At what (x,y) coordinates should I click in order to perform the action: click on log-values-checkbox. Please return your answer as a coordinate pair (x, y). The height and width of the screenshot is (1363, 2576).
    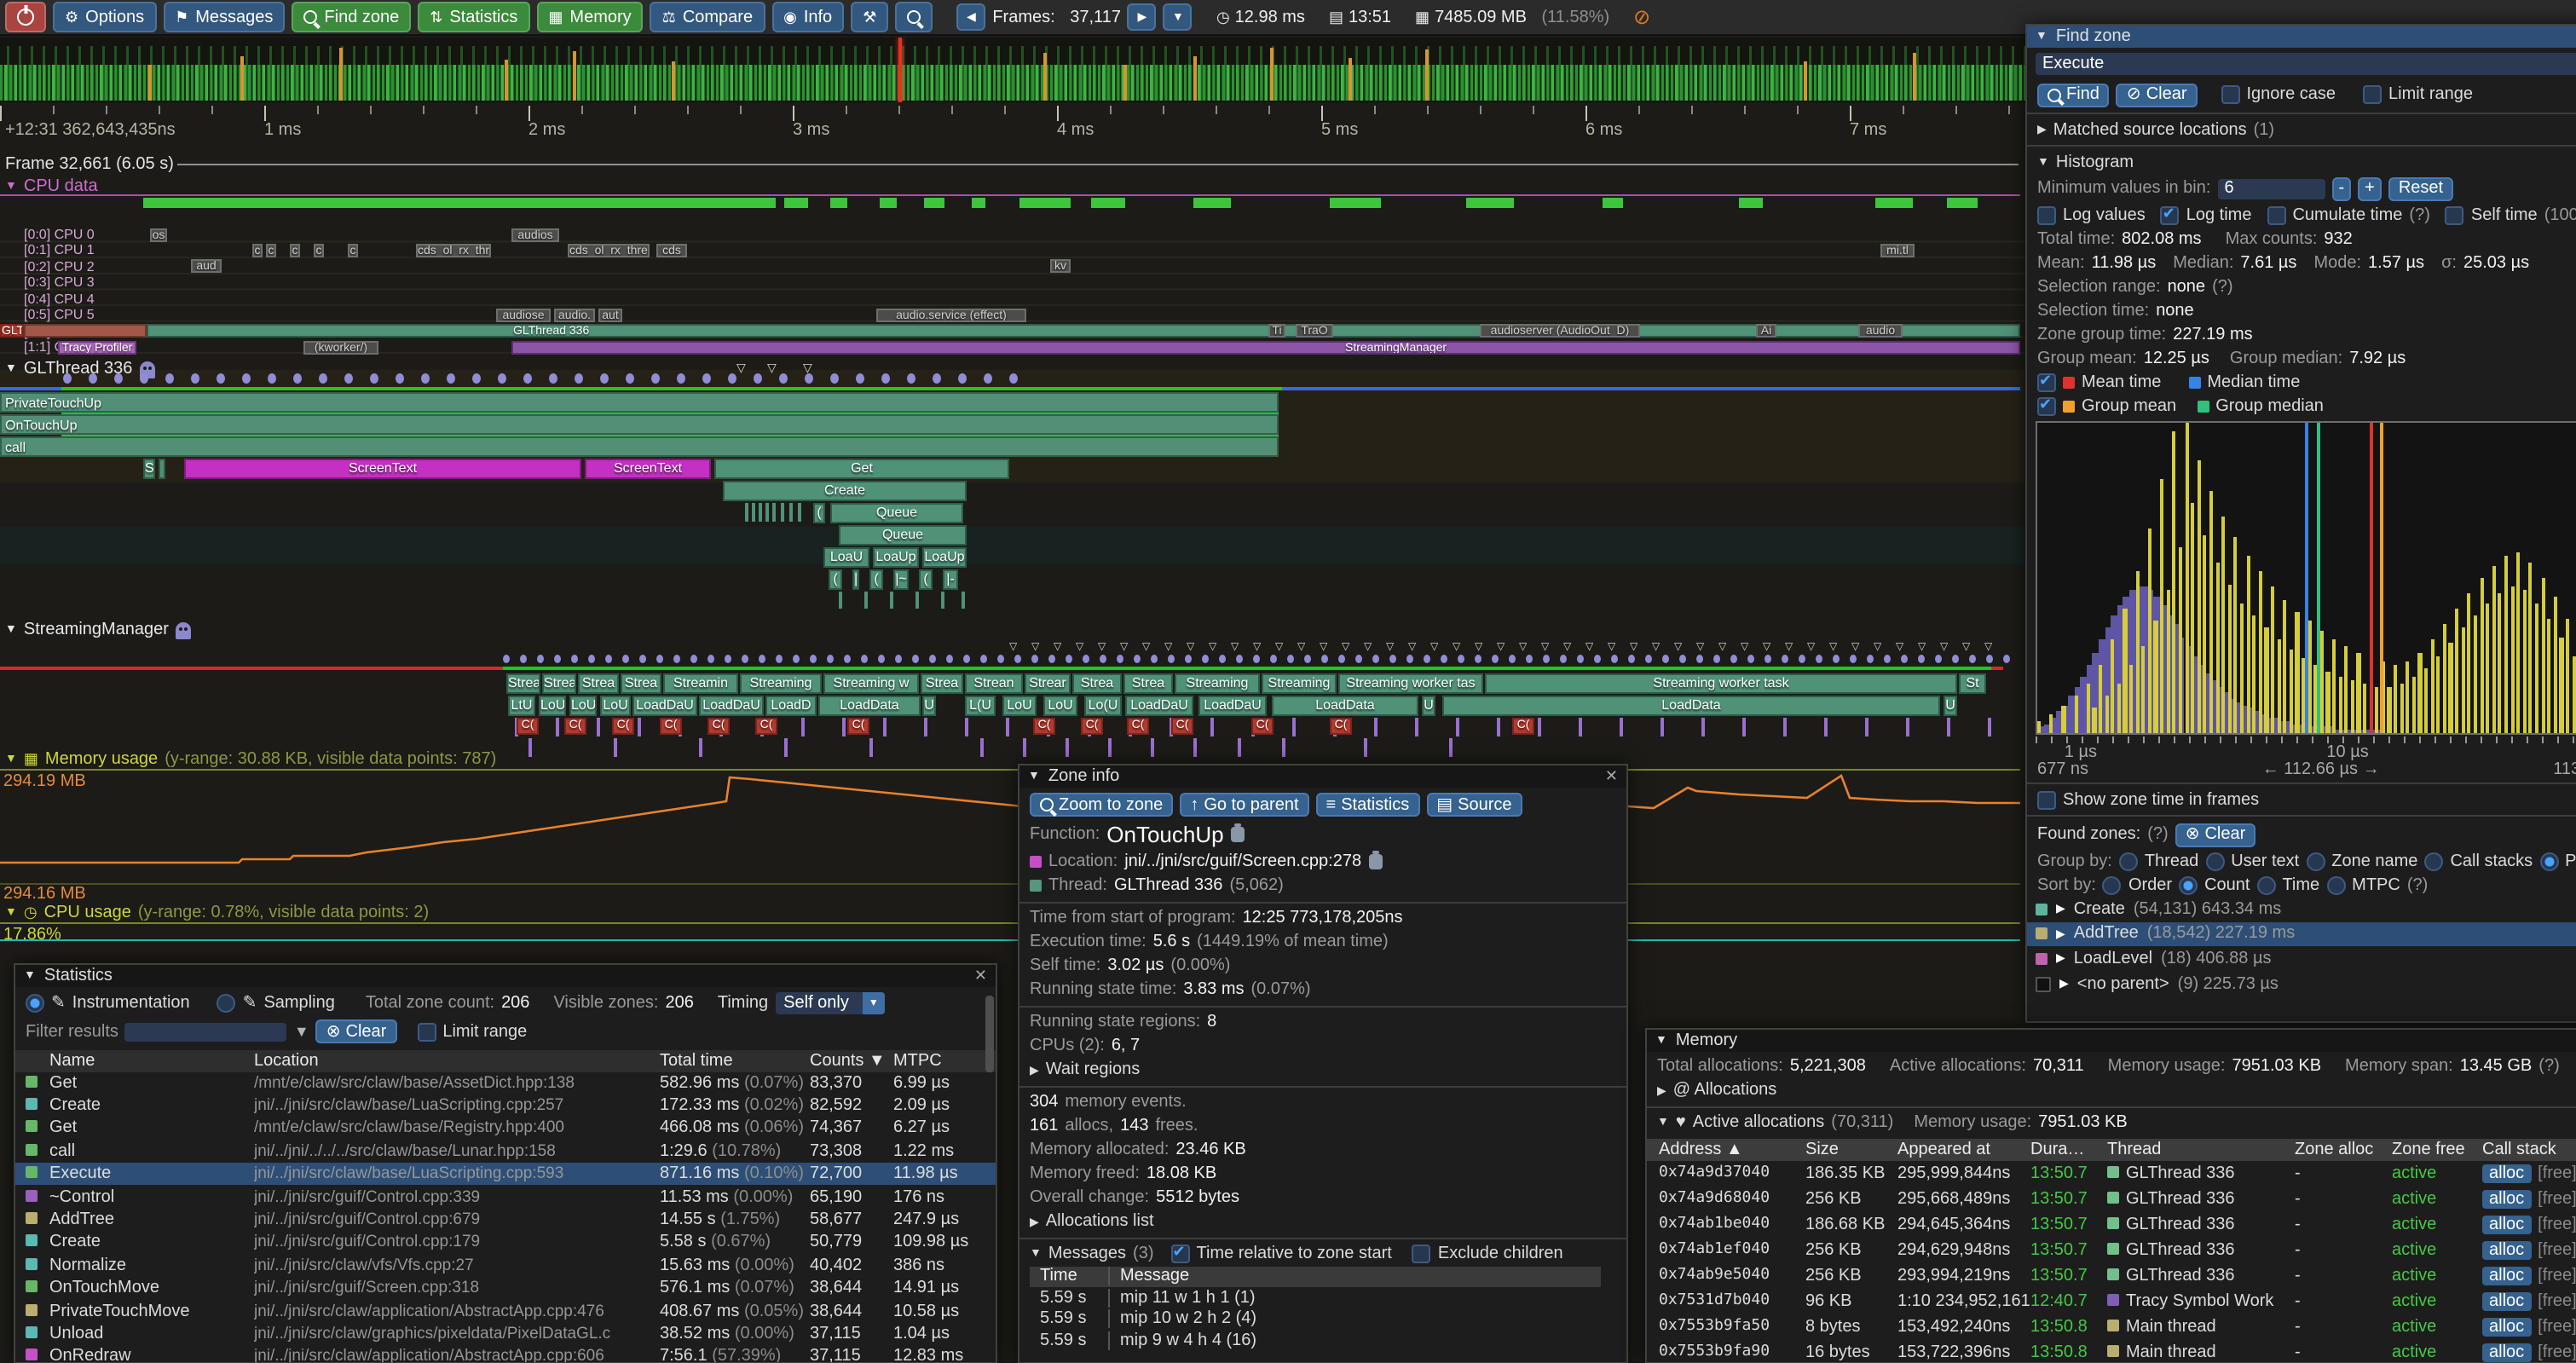
    Looking at the image, I should click on (2046, 214).